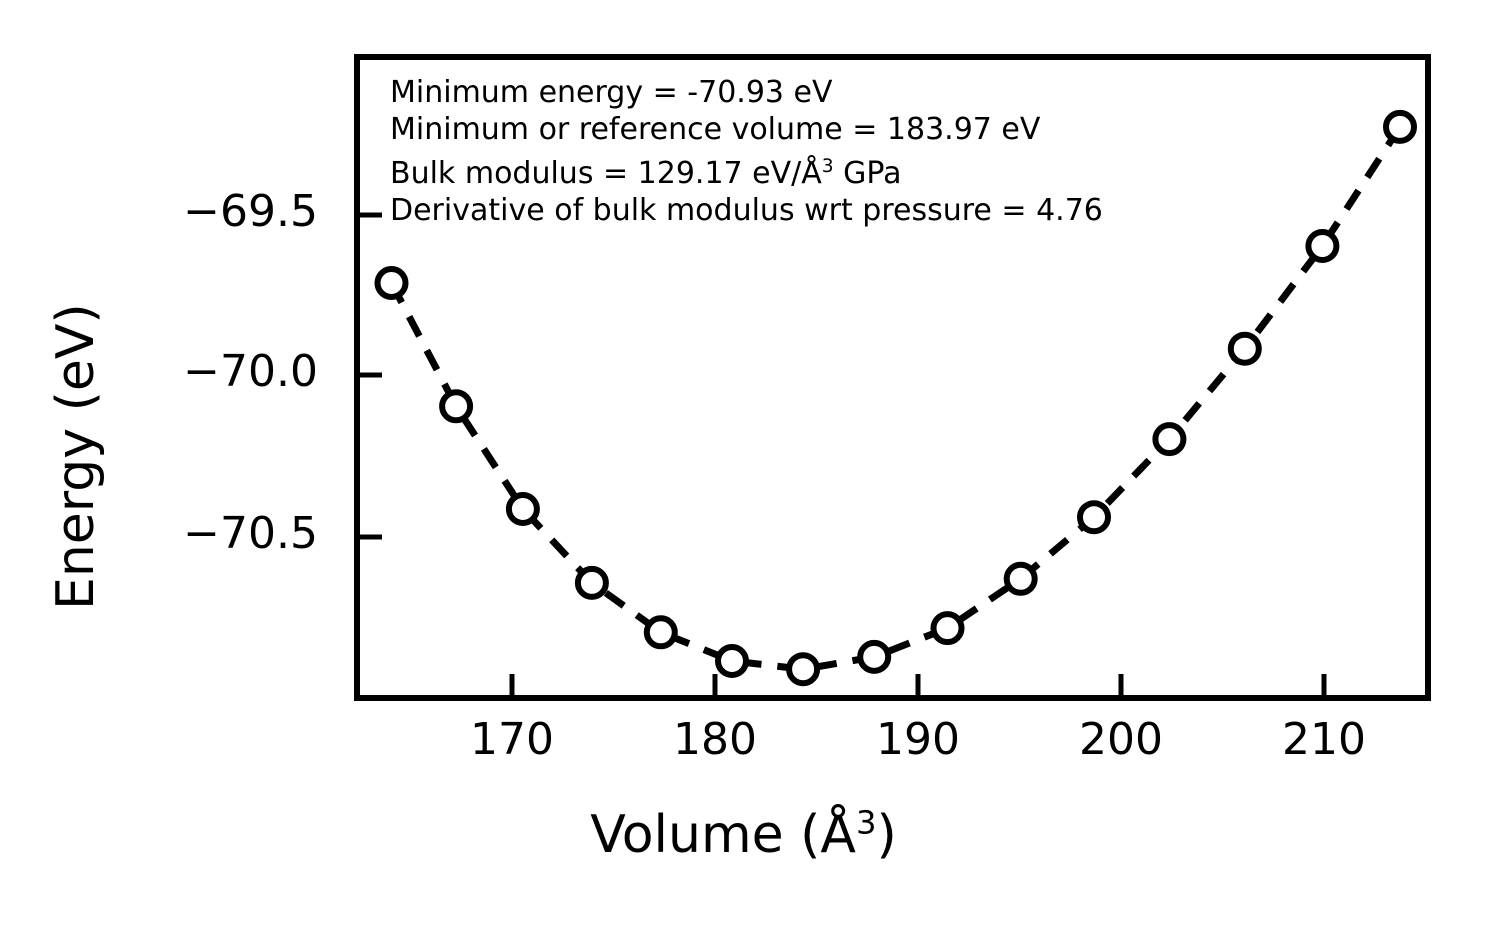  Describe the element at coordinates (250, 371) in the screenshot. I see `y-tick-label-1: −70.0` at that location.